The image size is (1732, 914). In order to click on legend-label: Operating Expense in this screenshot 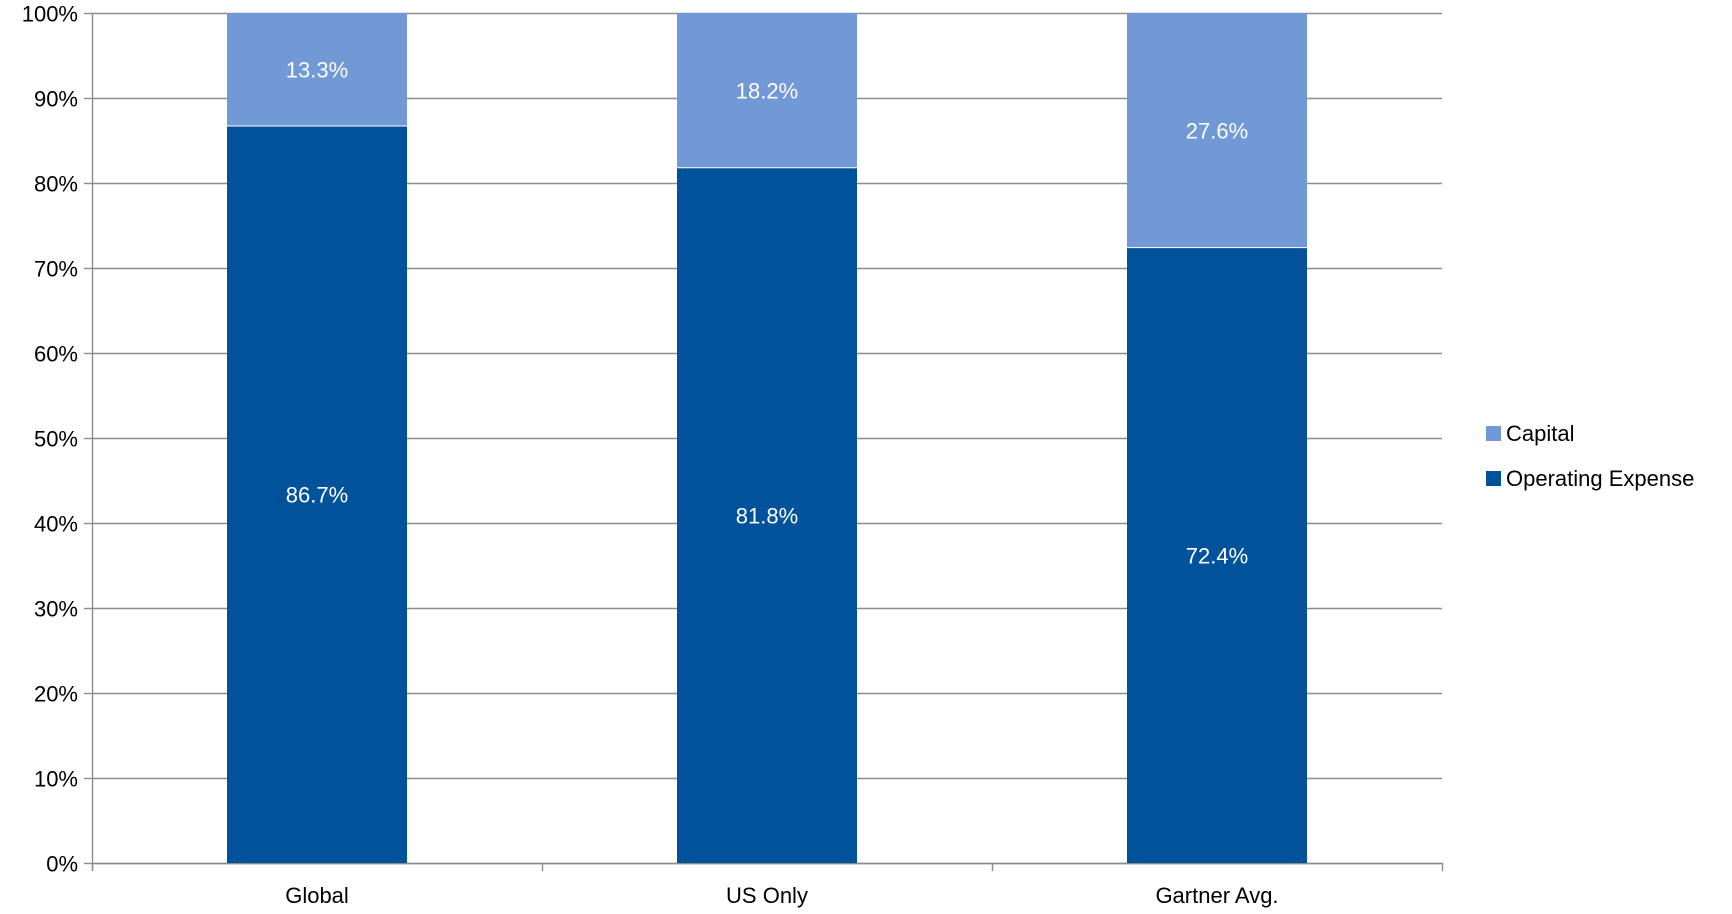, I will do `click(1600, 478)`.